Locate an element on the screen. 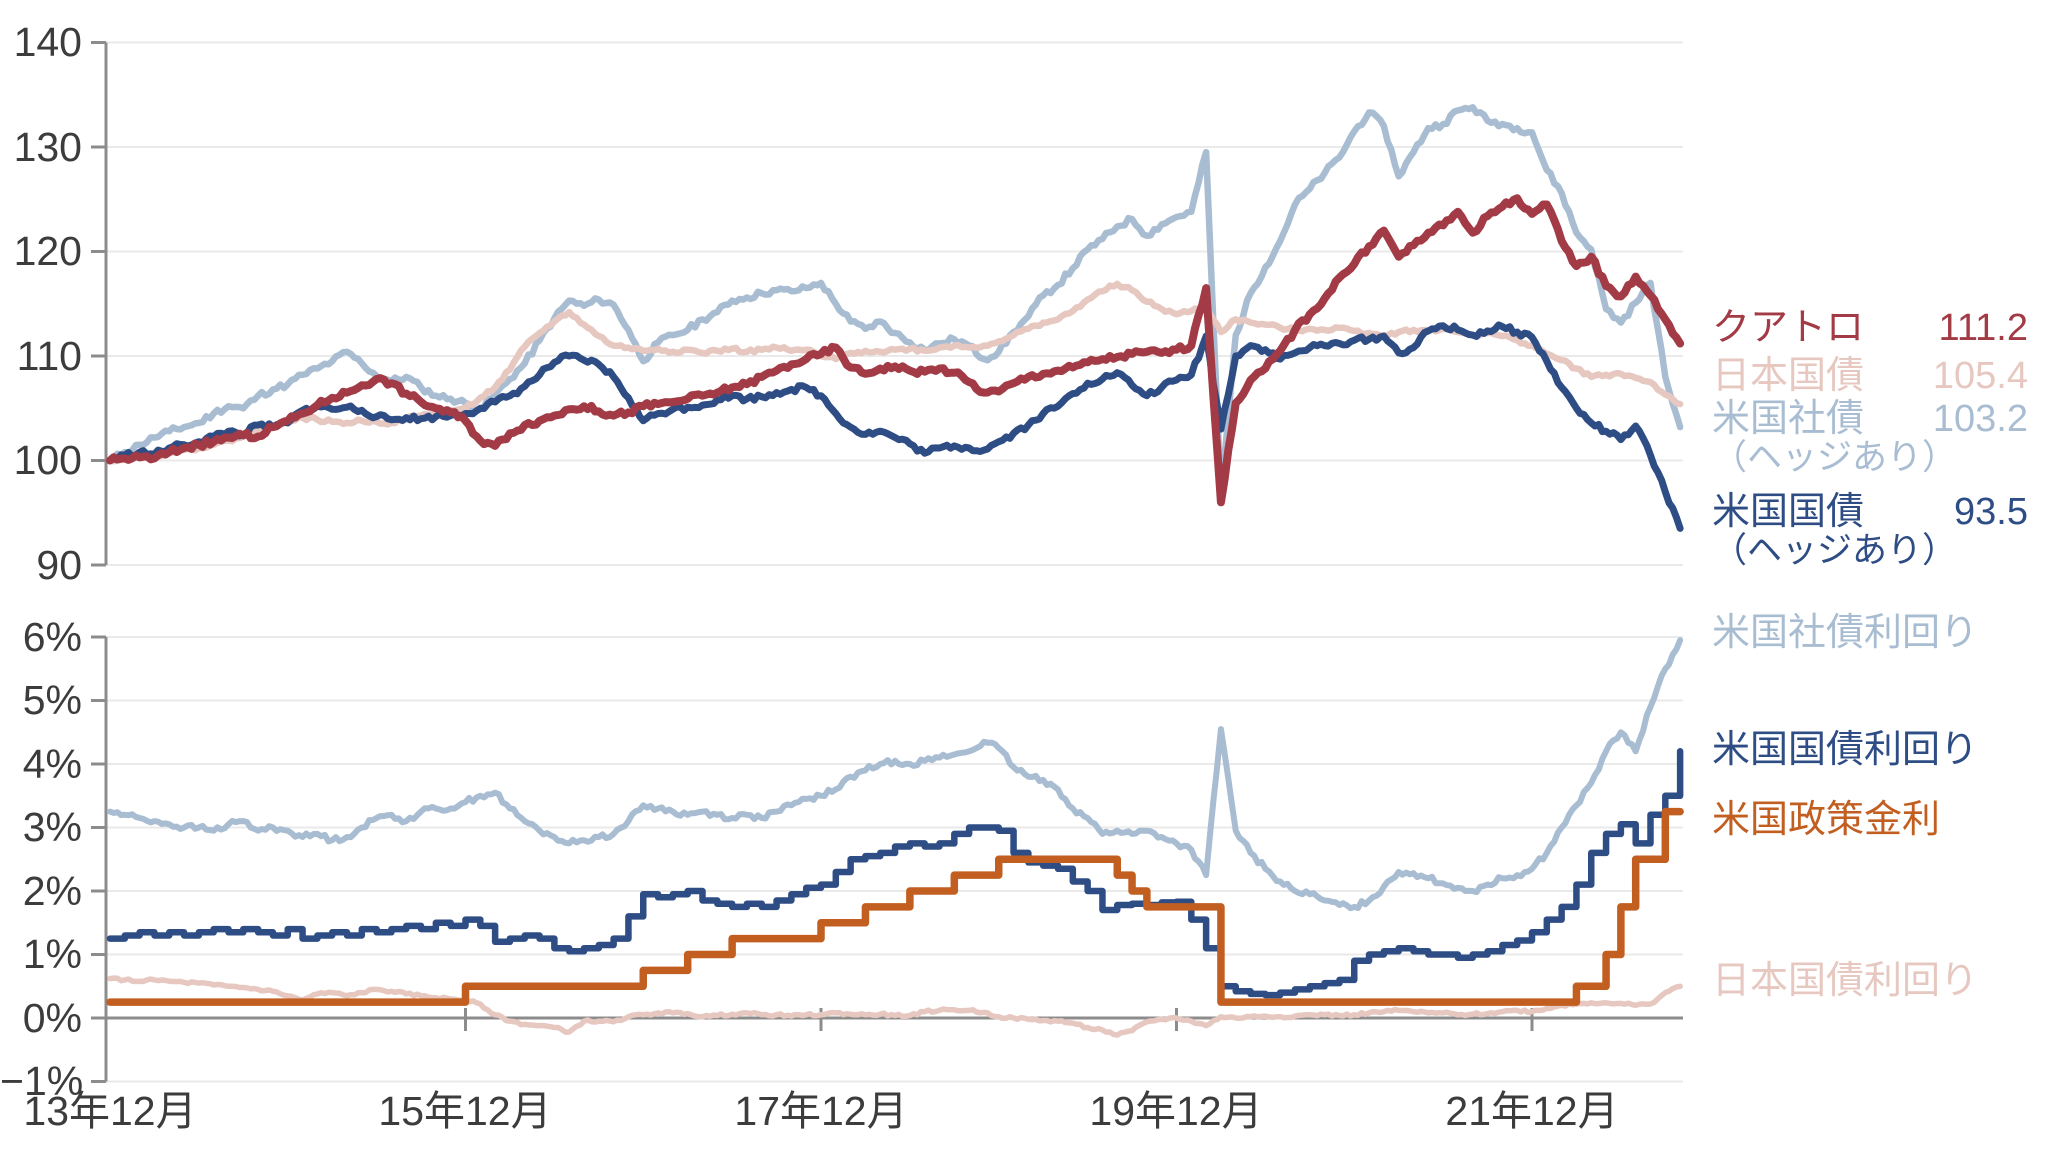 The height and width of the screenshot is (1158, 2048). xtick-19-12: 19年12月 is located at coordinates (1176, 1111).